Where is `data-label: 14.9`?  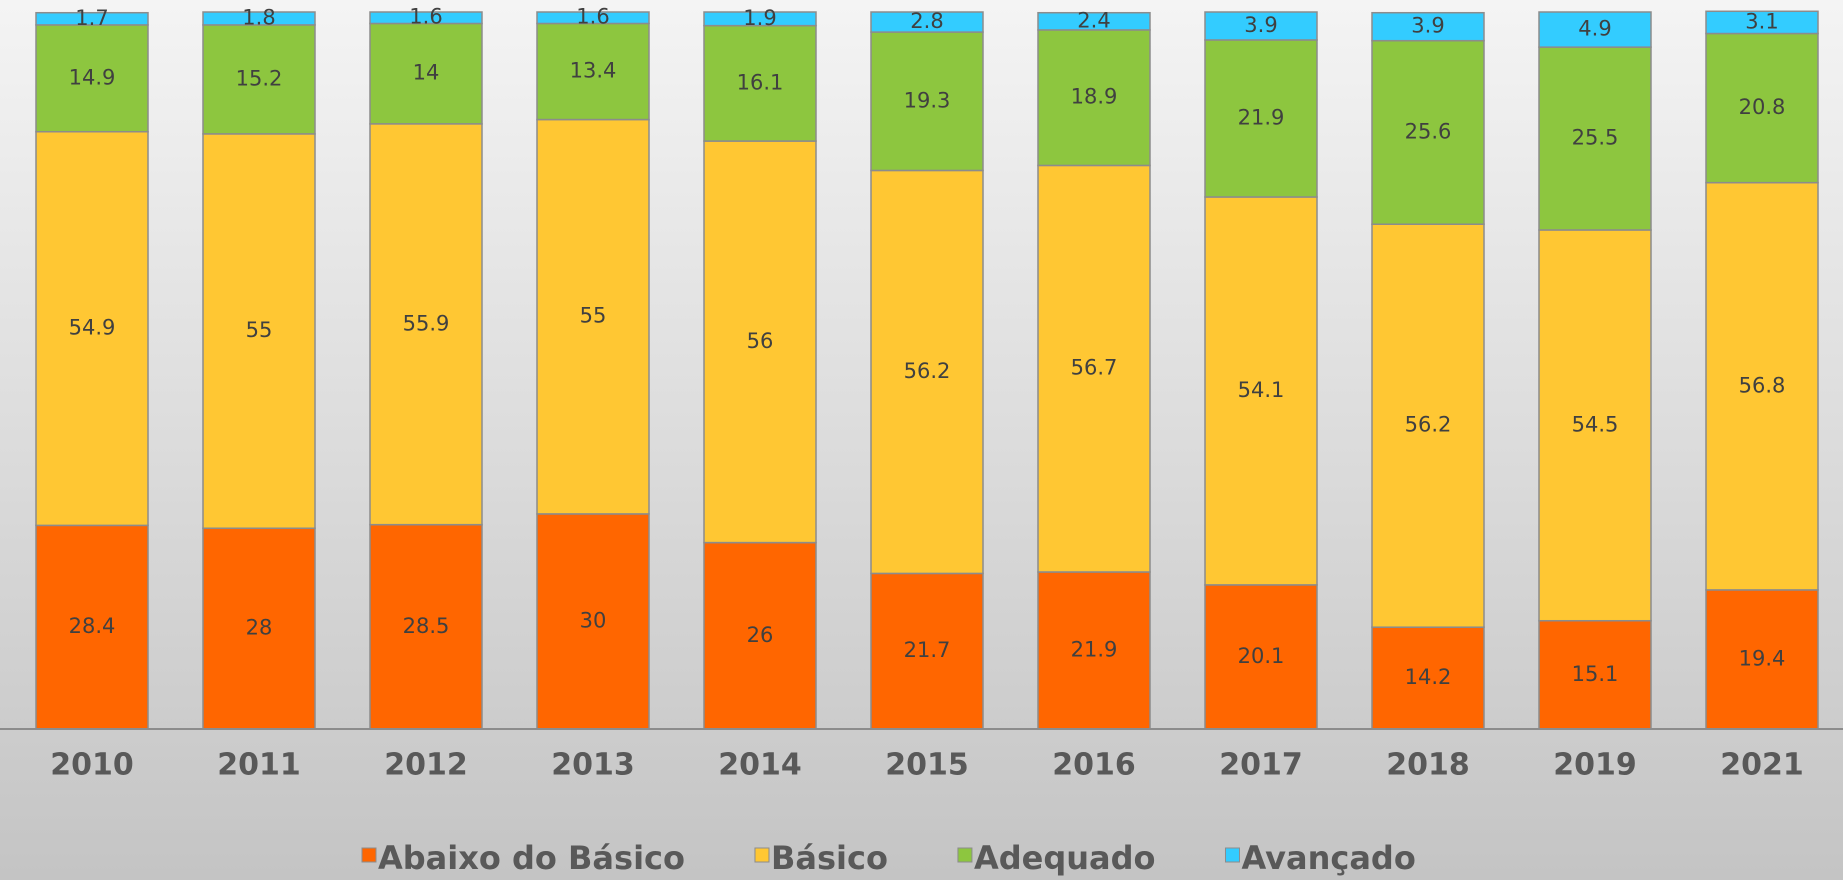 data-label: 14.9 is located at coordinates (92, 77).